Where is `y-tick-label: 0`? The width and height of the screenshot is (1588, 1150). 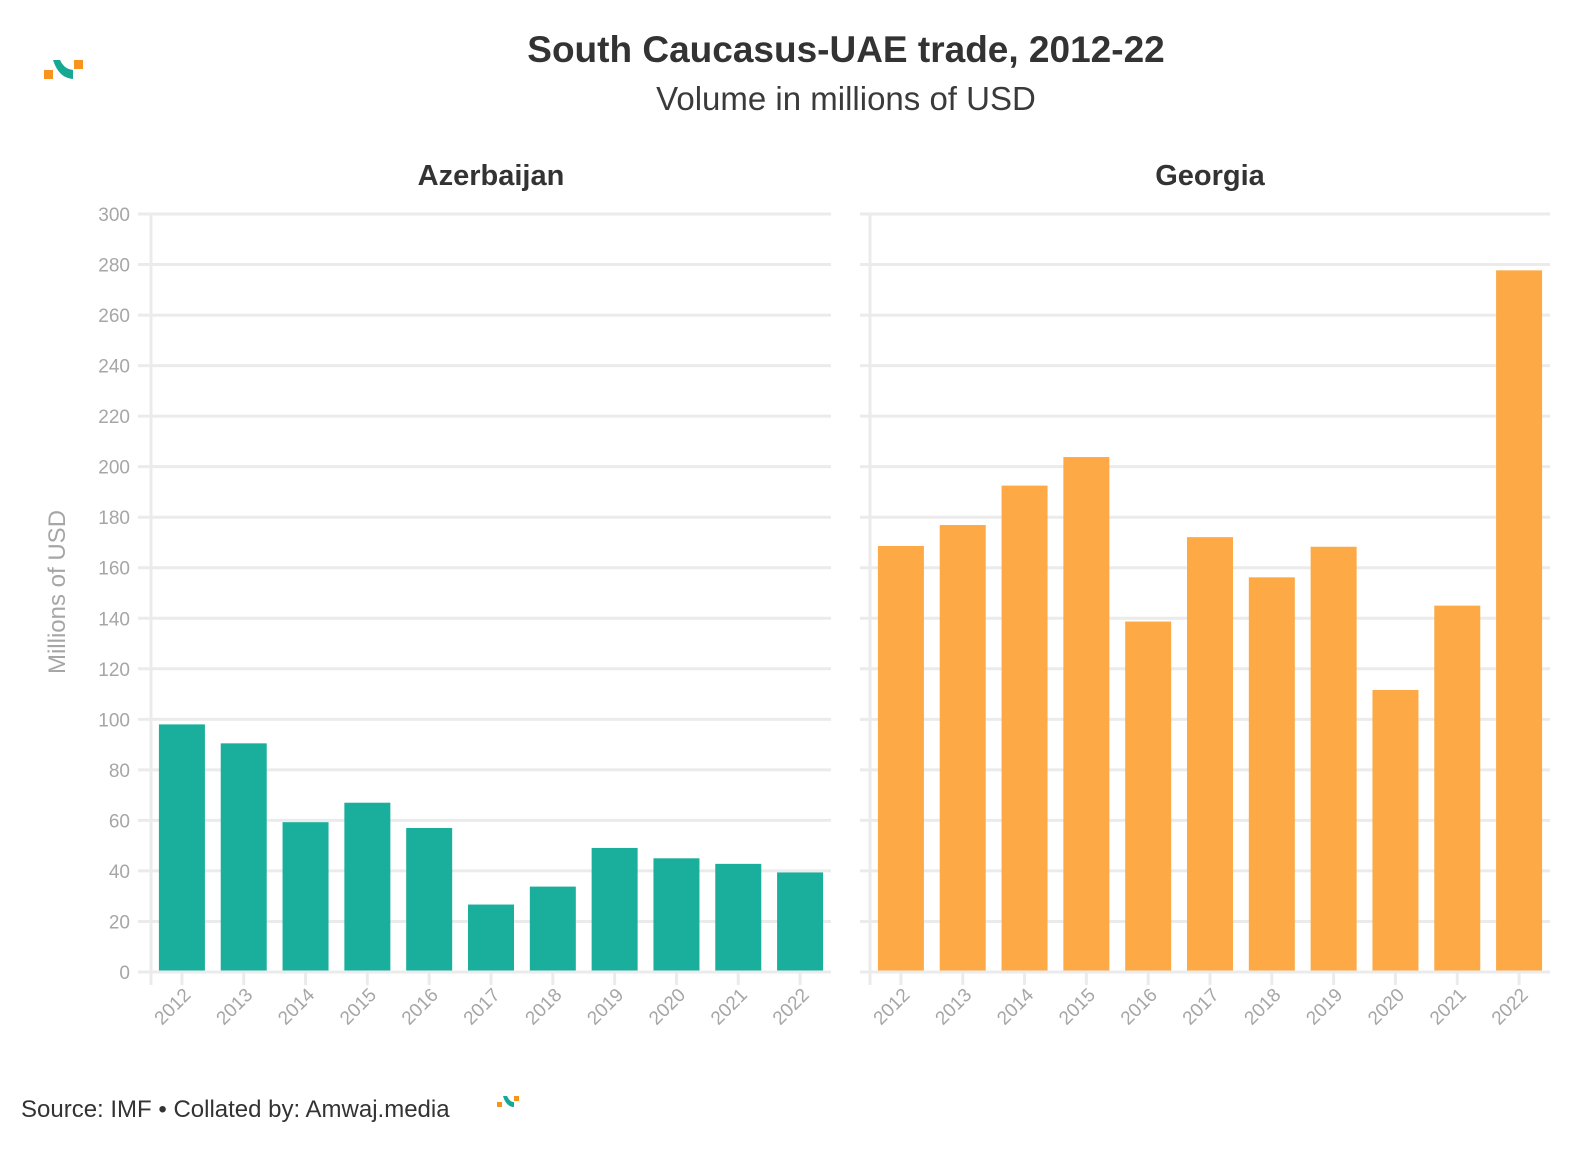
y-tick-label: 0 is located at coordinates (124, 973).